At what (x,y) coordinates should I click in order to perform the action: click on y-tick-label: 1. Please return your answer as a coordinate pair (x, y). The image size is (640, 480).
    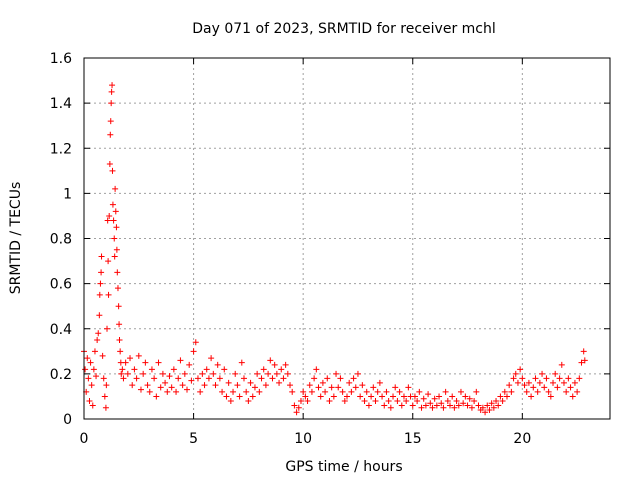
    Looking at the image, I should click on (67, 194).